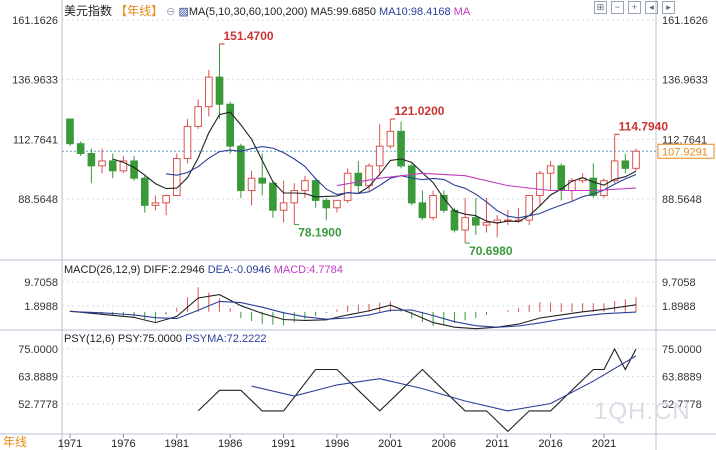 Image resolution: width=716 pixels, height=450 pixels. I want to click on macd-dea-value: DEA:-0.0946, so click(239, 270).